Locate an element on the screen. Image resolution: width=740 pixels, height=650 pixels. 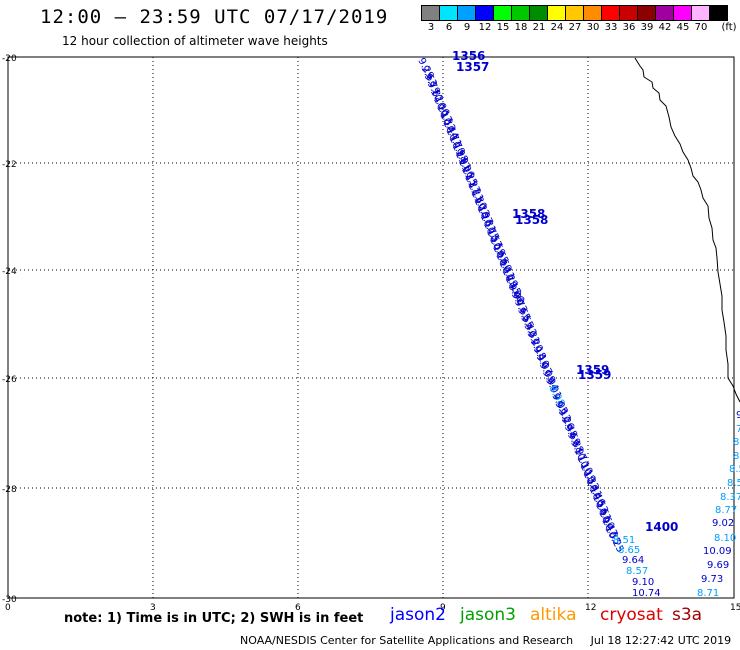
page-title: 12:00 – 23:59 UTC 07/17/2019 is located at coordinates (214, 17).